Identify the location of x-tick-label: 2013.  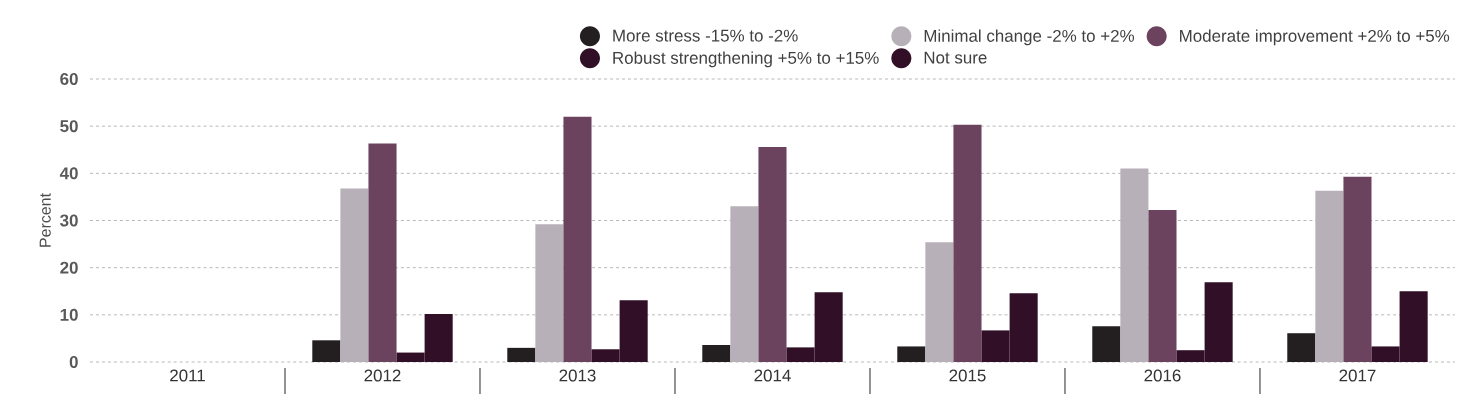
(577, 375).